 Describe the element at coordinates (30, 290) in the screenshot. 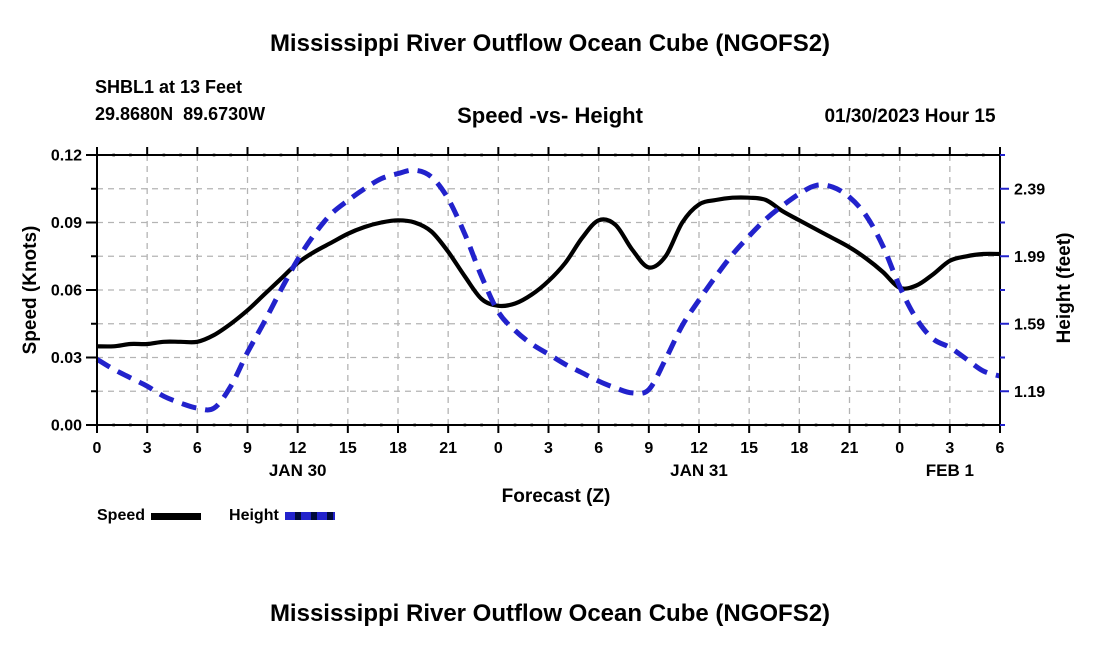

I see `left-axis-title: Speed (Knots)` at that location.